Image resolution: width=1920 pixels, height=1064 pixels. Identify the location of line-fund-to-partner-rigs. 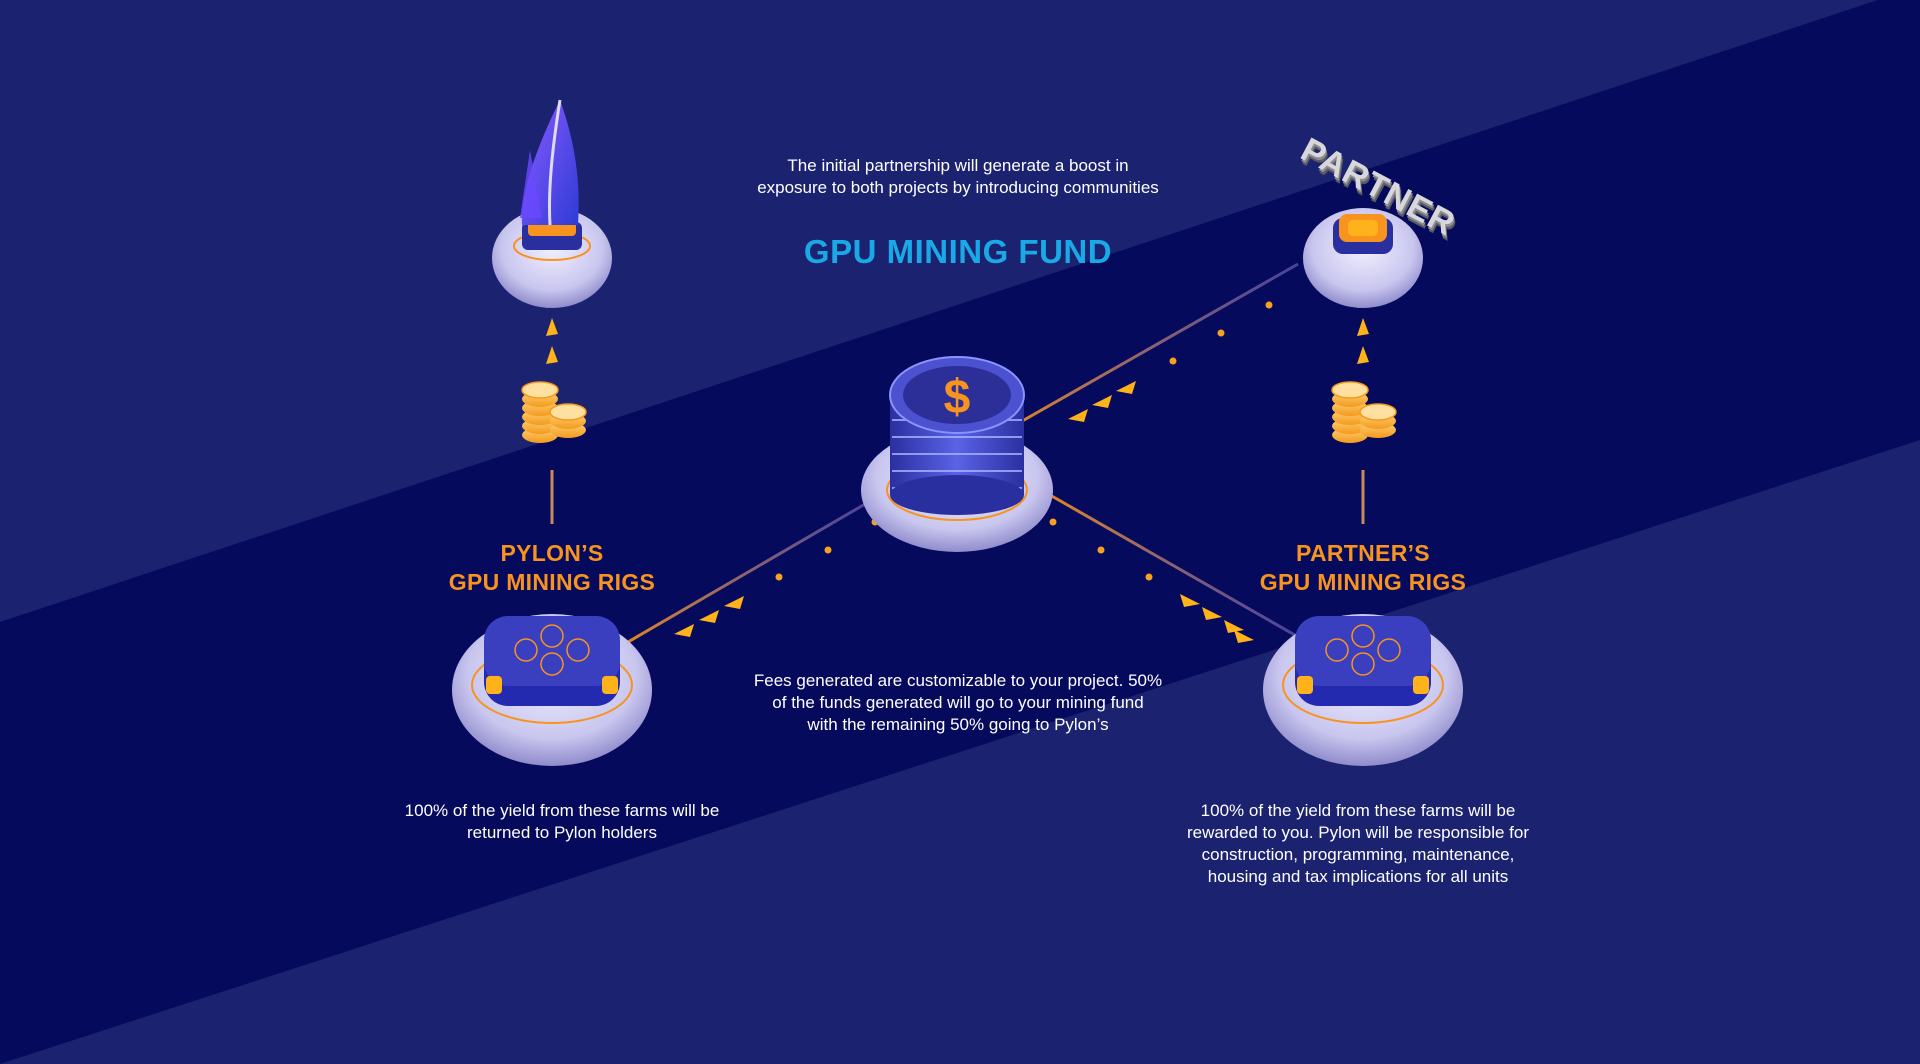
(1175, 566).